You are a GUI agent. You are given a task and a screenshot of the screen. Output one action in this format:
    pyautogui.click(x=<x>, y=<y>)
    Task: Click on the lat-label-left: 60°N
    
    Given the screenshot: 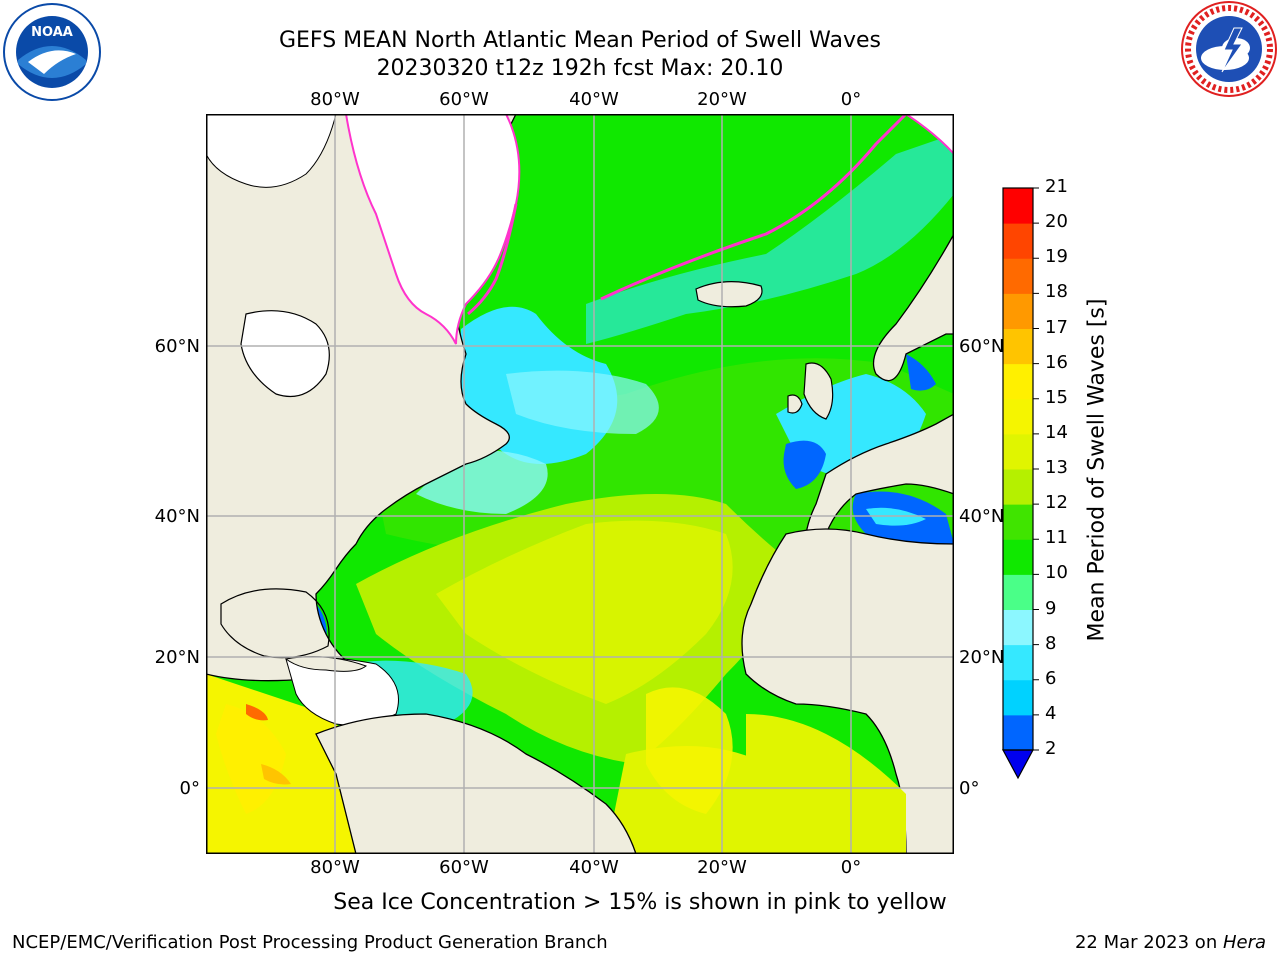 What is the action you would take?
    pyautogui.click(x=177, y=346)
    